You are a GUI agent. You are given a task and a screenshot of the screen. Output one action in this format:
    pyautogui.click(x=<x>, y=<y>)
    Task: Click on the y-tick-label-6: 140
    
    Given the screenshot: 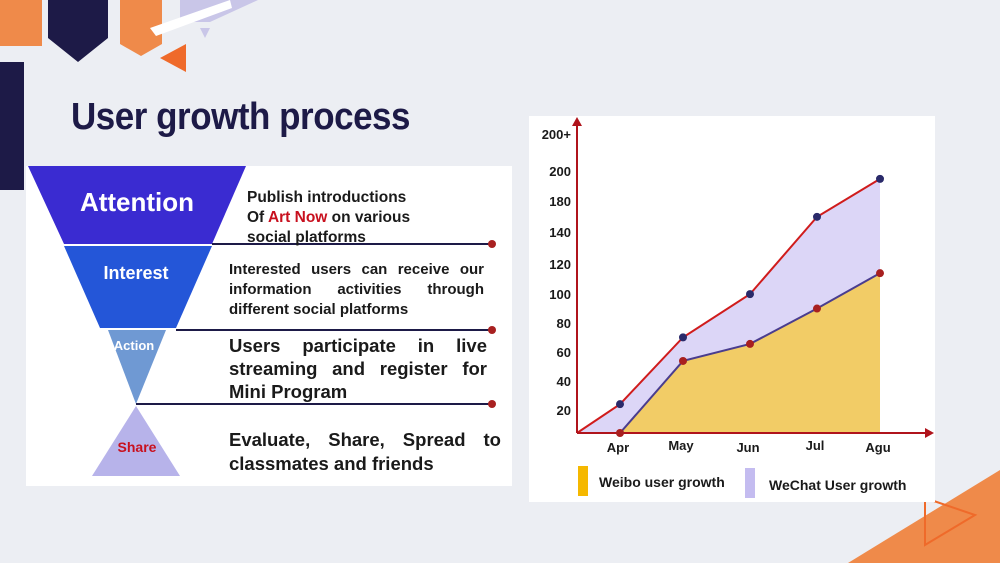 What is the action you would take?
    pyautogui.click(x=560, y=232)
    